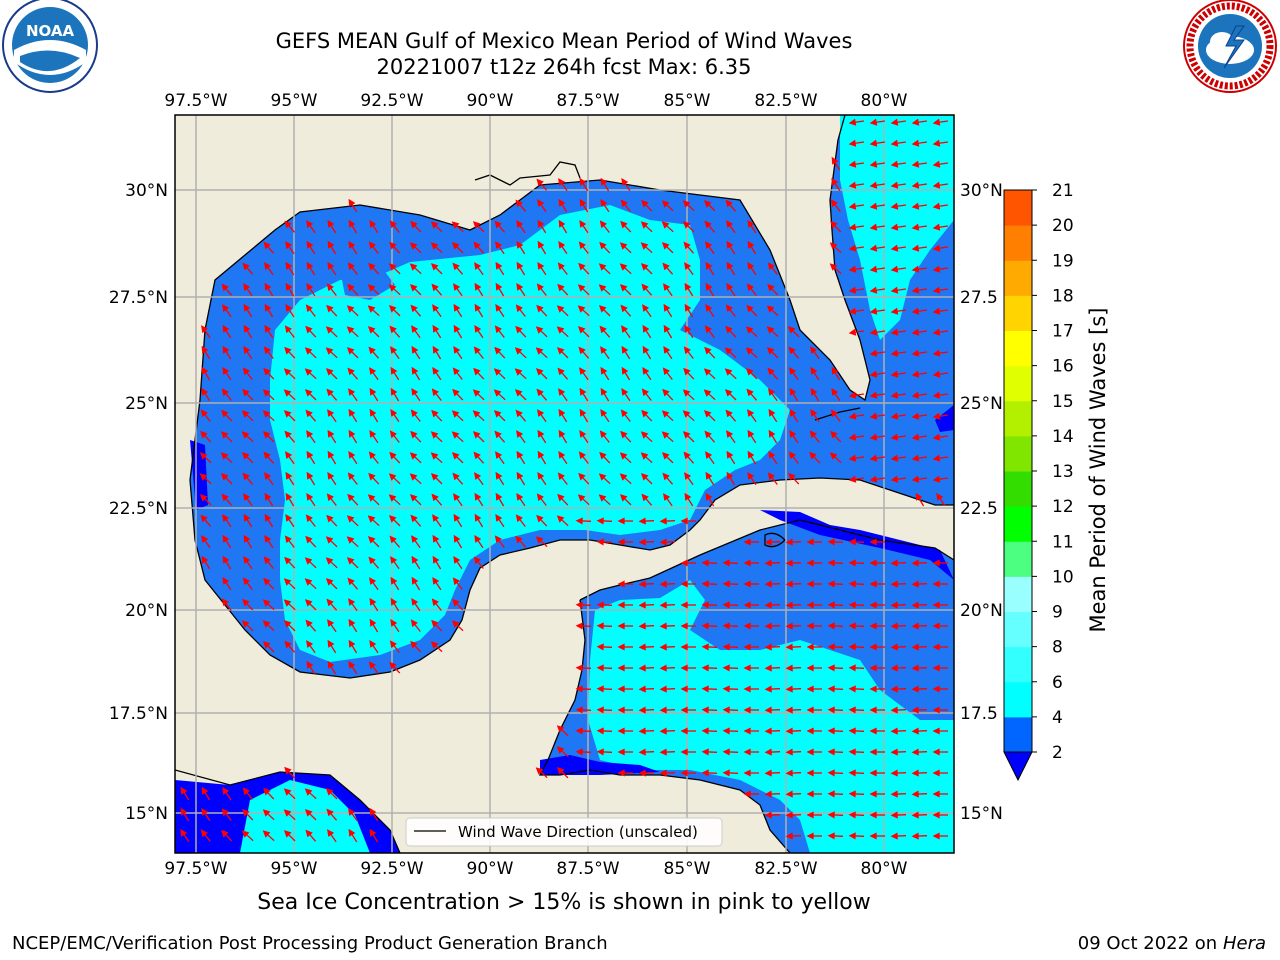  I want to click on colorbar-tick-label: 17, so click(1063, 332).